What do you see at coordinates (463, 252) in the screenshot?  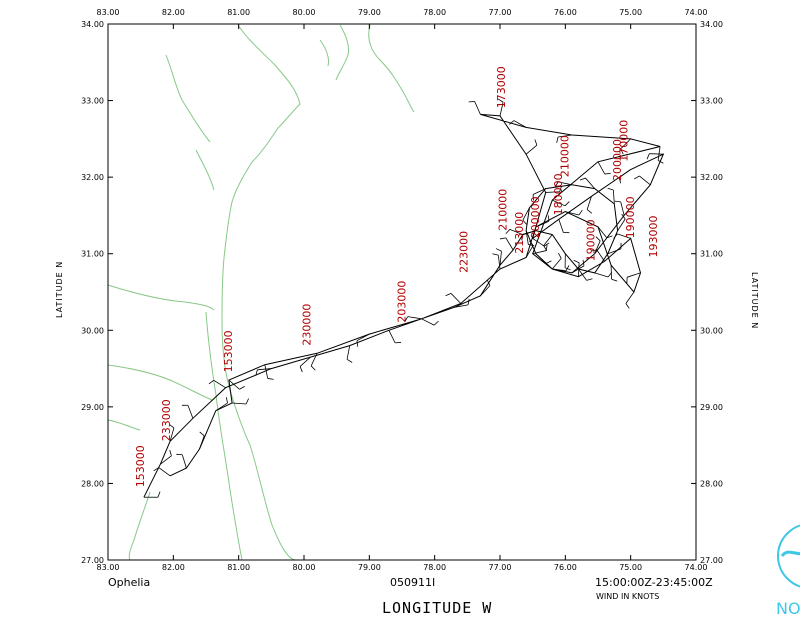 I see `time-label: 223000` at bounding box center [463, 252].